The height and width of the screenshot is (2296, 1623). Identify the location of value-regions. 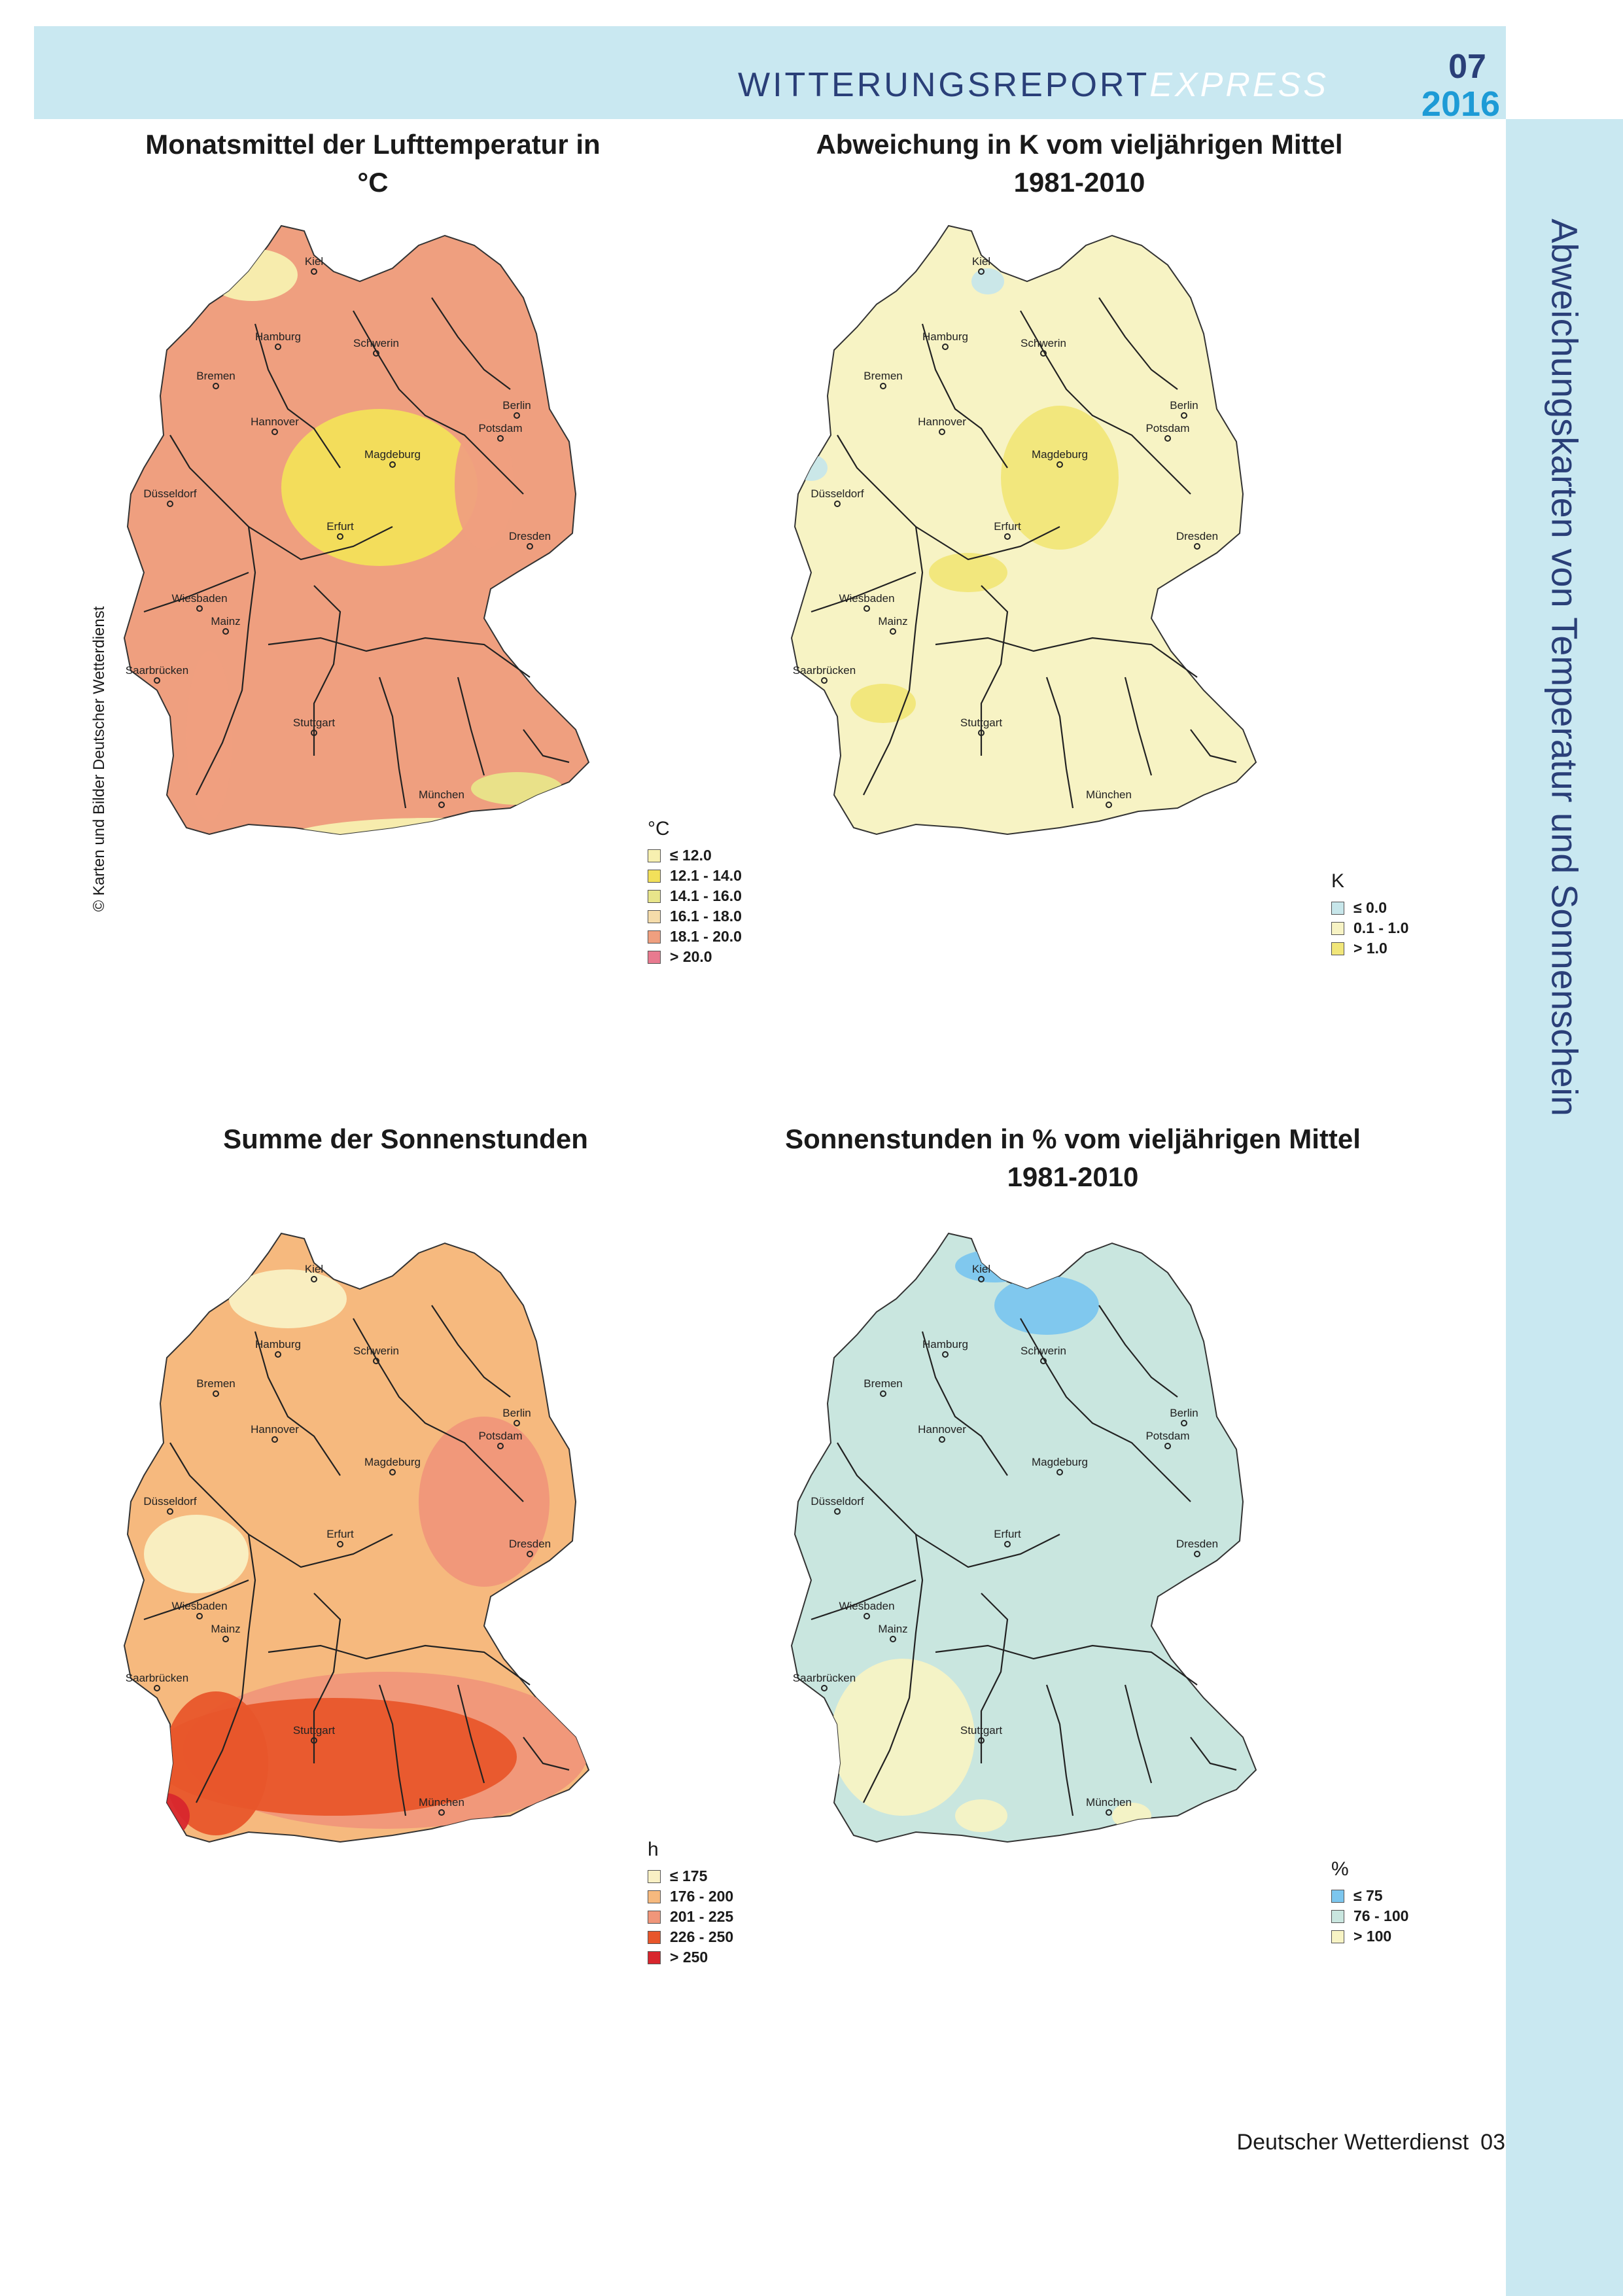
(957, 495).